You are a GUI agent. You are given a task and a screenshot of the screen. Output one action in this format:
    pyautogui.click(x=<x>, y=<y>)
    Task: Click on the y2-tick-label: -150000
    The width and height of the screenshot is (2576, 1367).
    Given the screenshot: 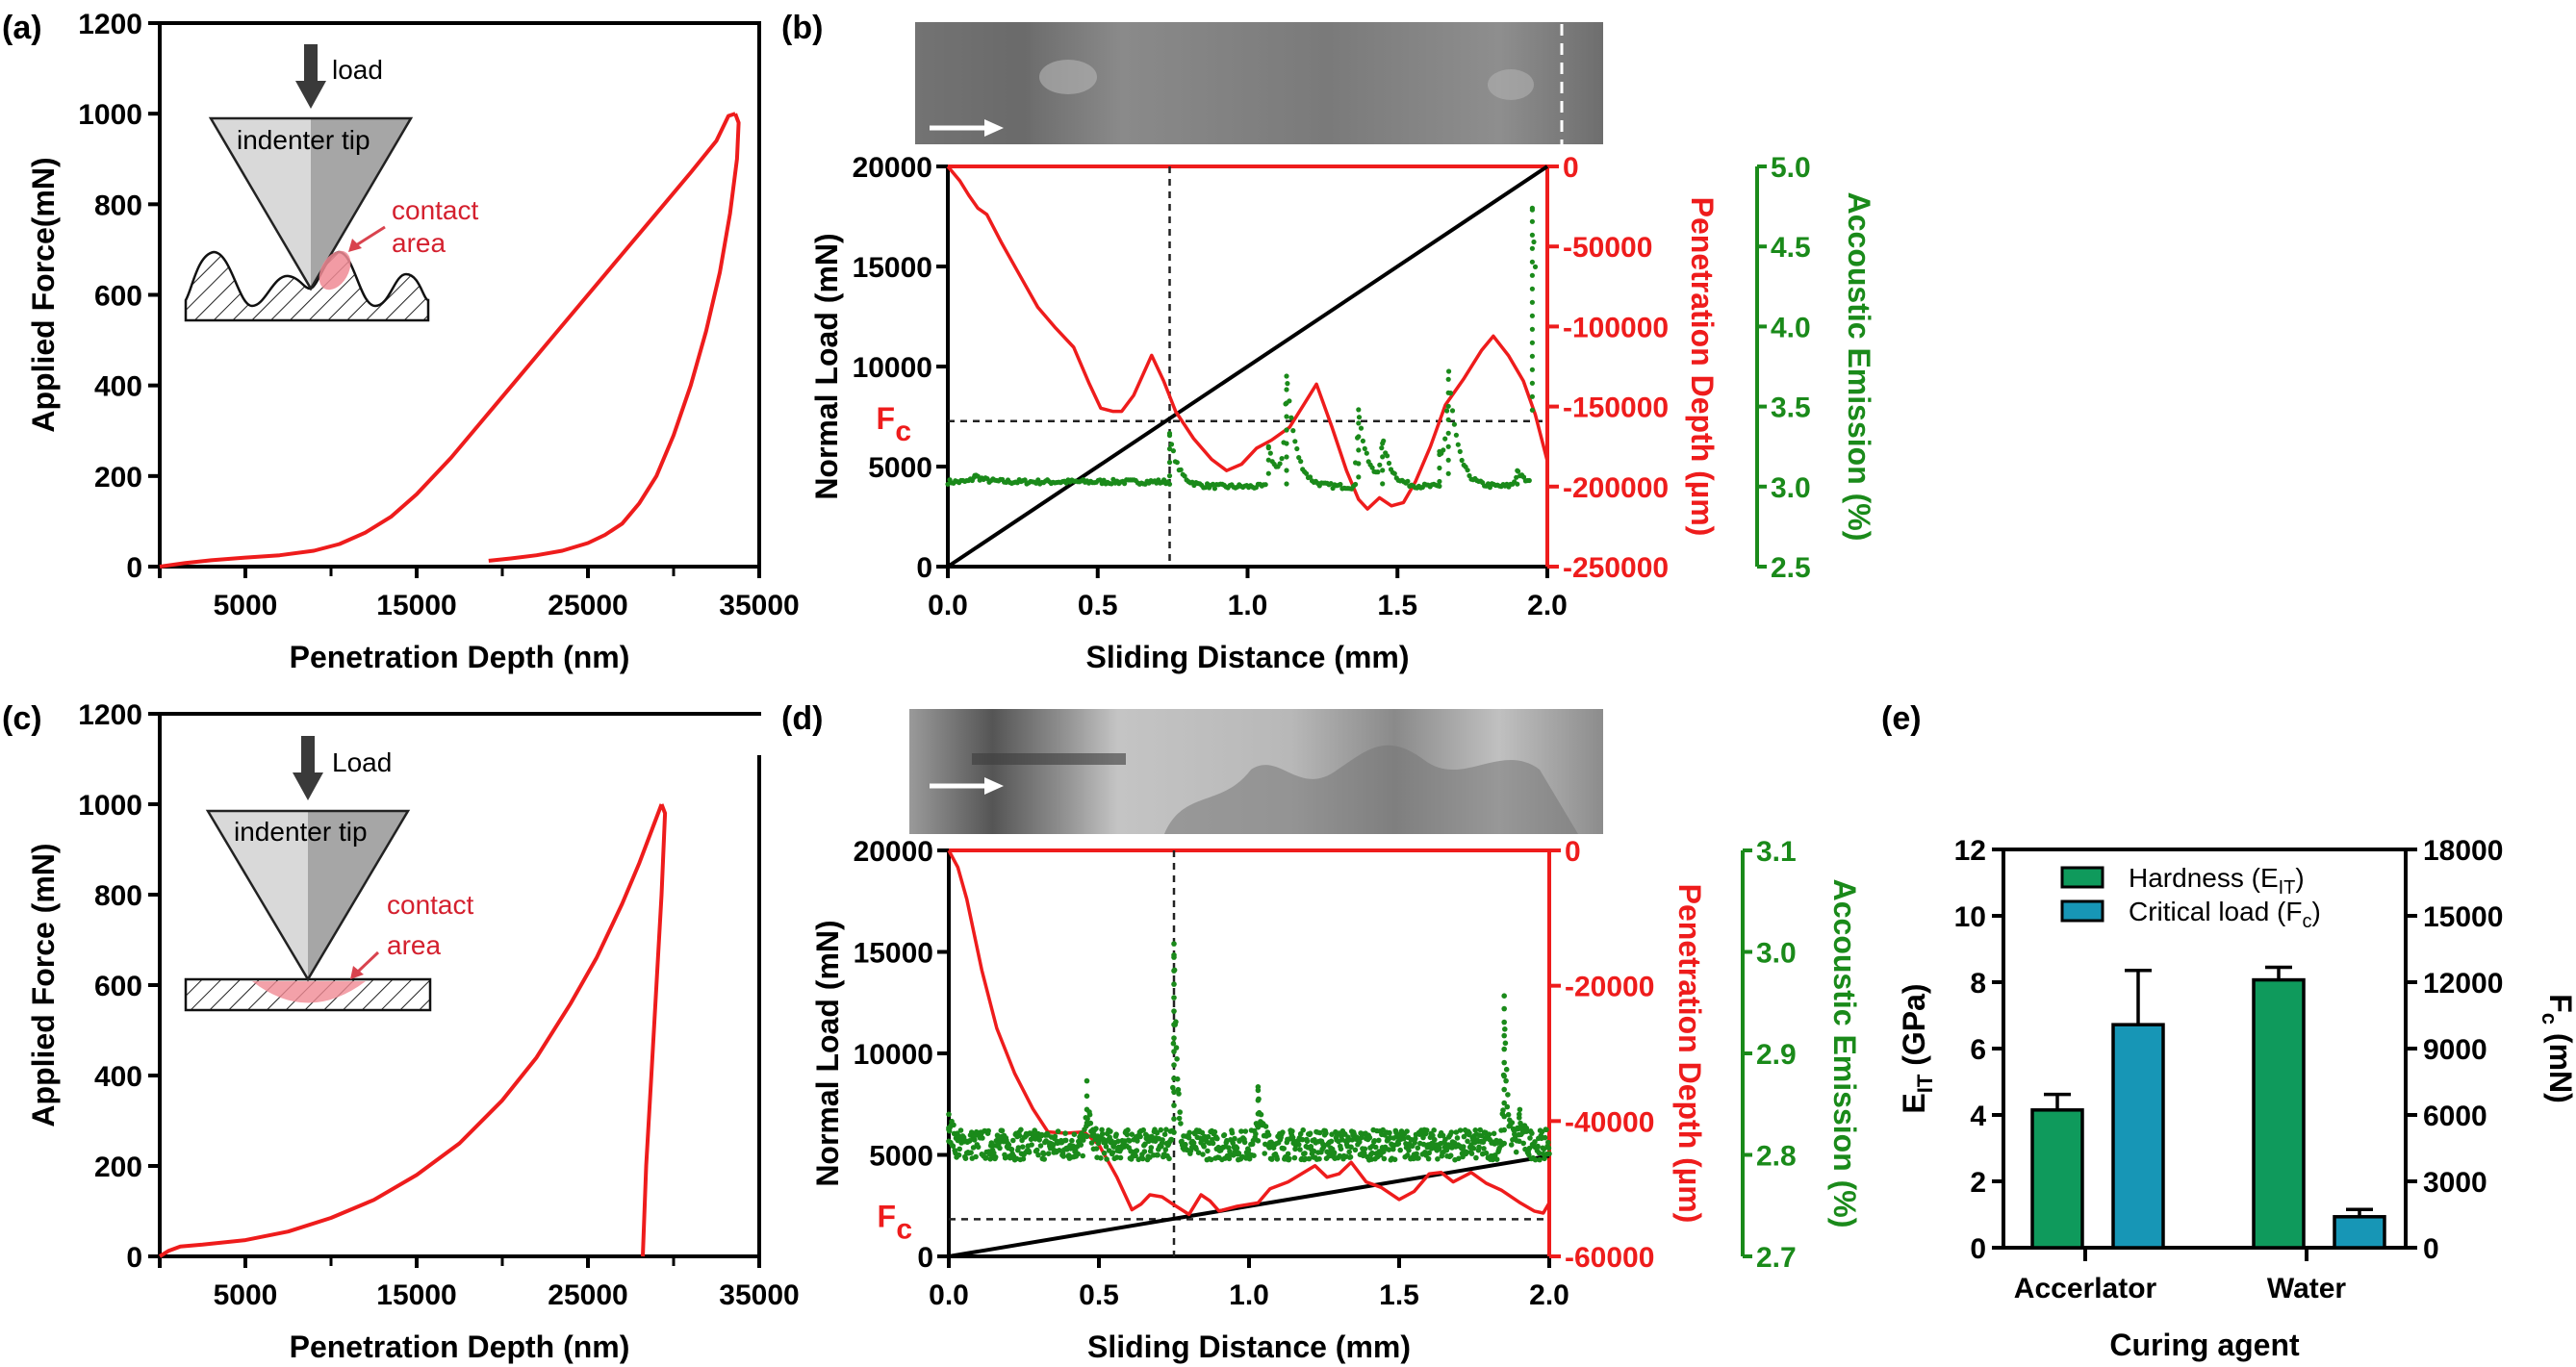 What is the action you would take?
    pyautogui.click(x=1616, y=408)
    